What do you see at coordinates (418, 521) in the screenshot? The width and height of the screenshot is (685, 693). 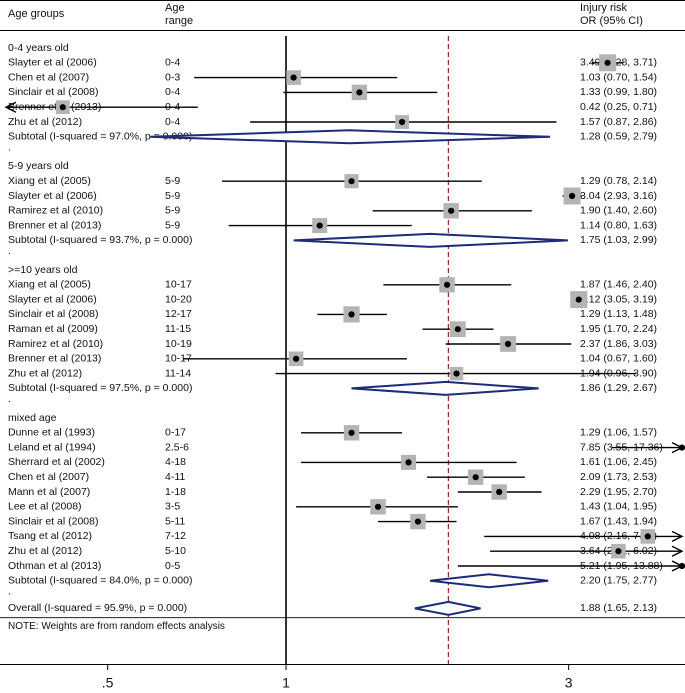 I see `group-3-study-6-point` at bounding box center [418, 521].